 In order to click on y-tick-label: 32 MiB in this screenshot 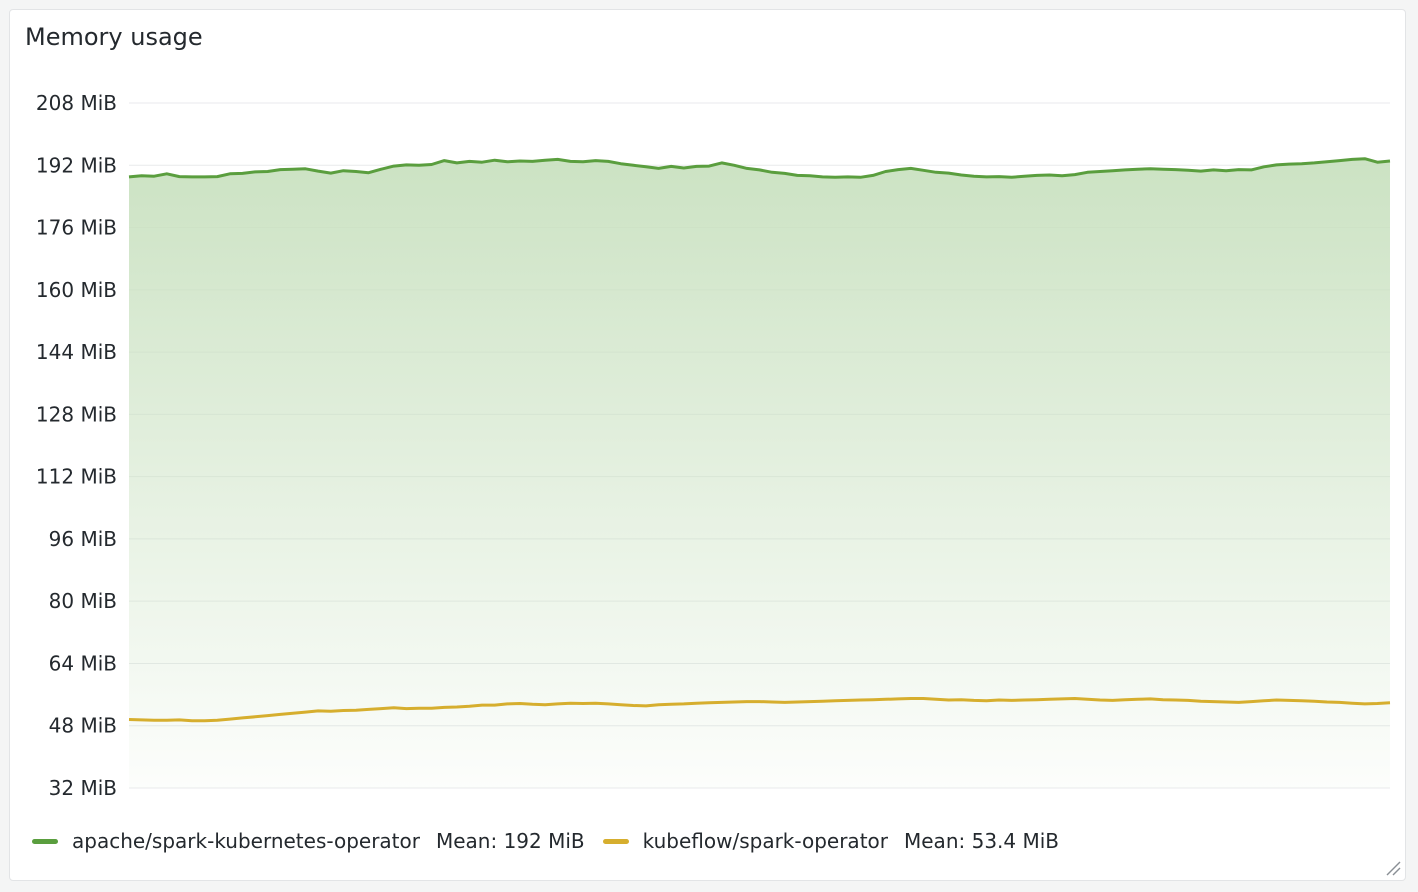, I will do `click(83, 788)`.